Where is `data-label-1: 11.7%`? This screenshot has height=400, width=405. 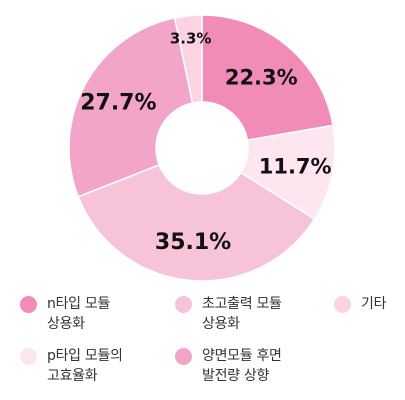
data-label-1: 11.7% is located at coordinates (295, 167).